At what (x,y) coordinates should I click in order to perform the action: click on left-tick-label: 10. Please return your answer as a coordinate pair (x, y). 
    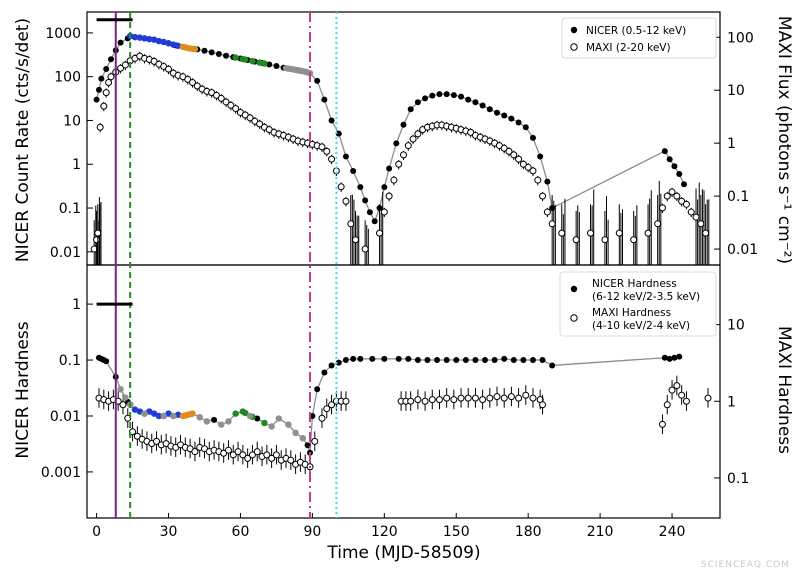
    Looking at the image, I should click on (72, 121).